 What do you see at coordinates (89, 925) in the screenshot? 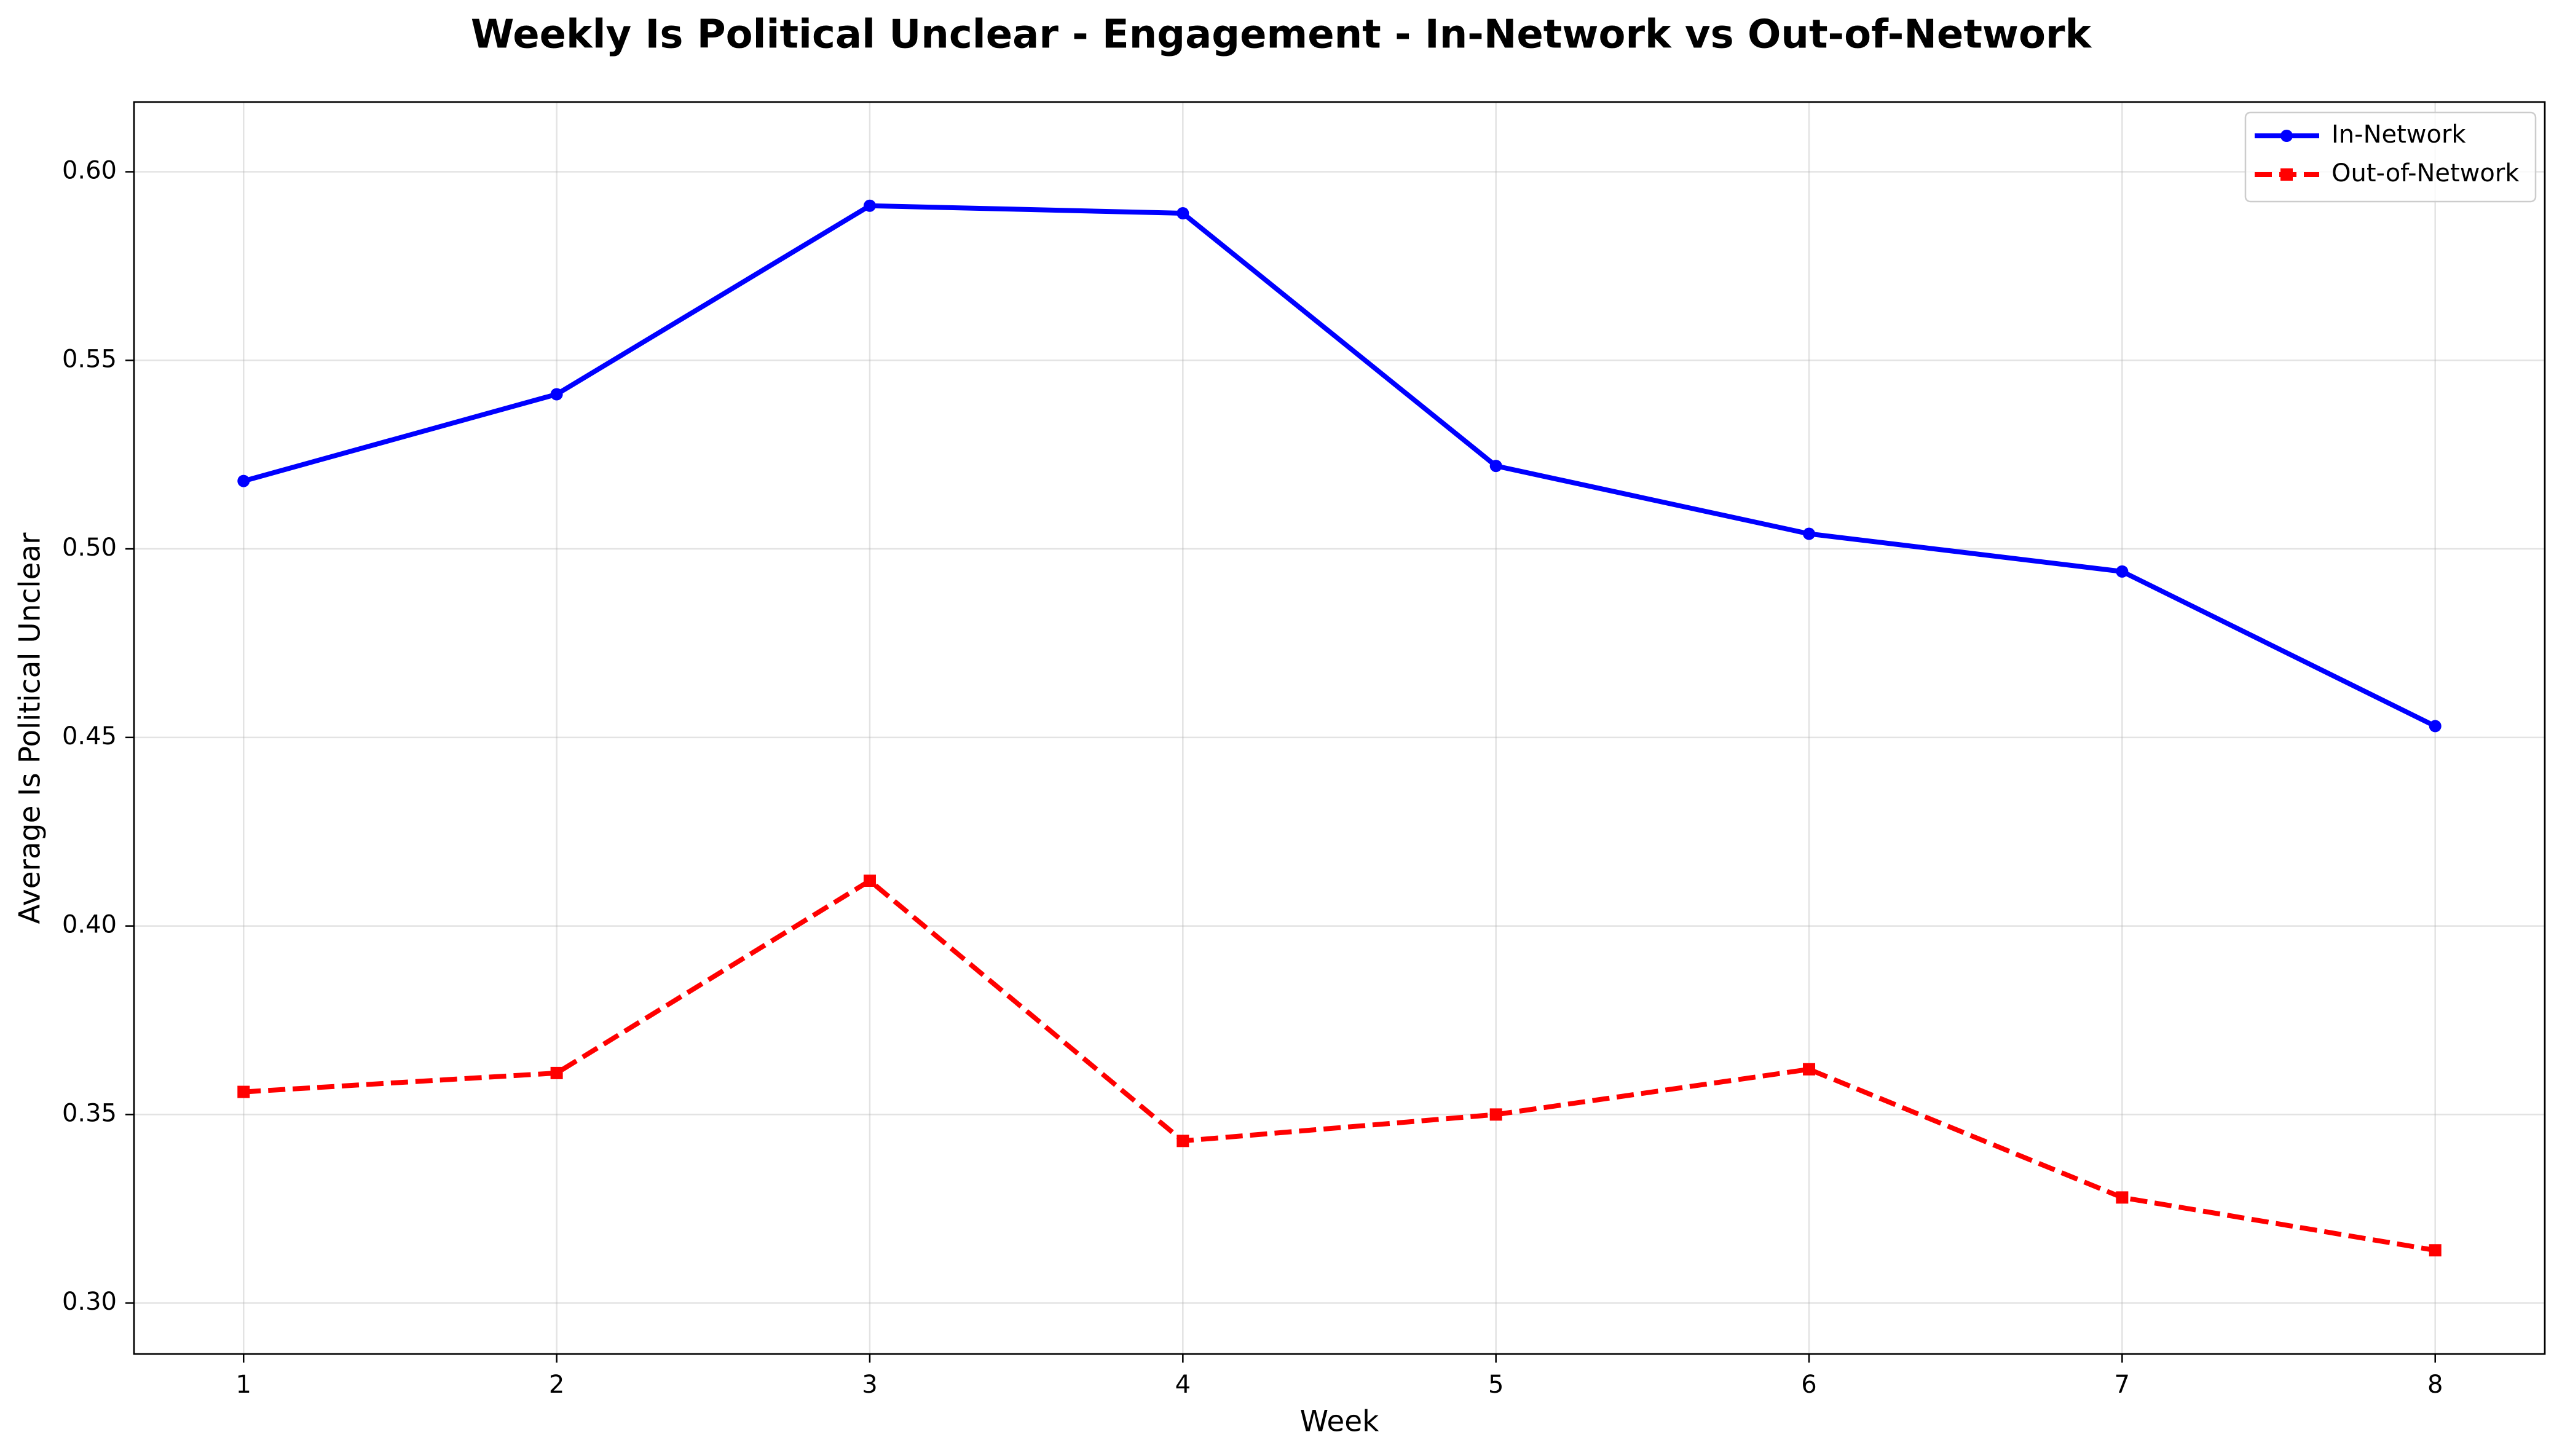
I see `y-tick-label: 0.40` at bounding box center [89, 925].